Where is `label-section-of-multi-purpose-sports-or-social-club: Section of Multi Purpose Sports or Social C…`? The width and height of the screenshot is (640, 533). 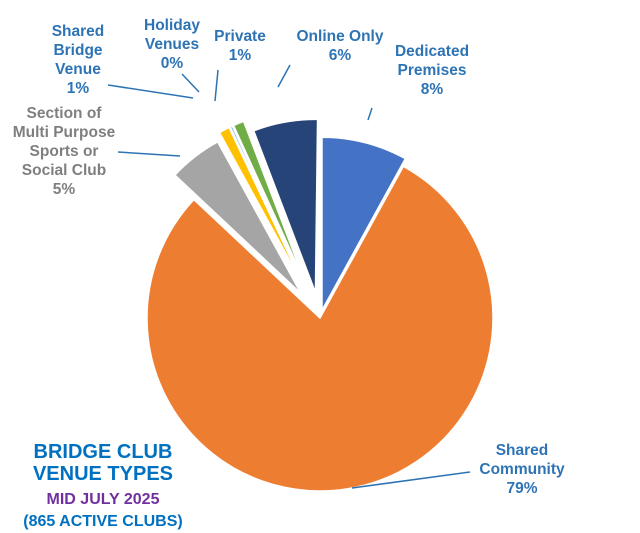 label-section-of-multi-purpose-sports-or-social-club: Section of Multi Purpose Sports or Social C… is located at coordinates (64, 151).